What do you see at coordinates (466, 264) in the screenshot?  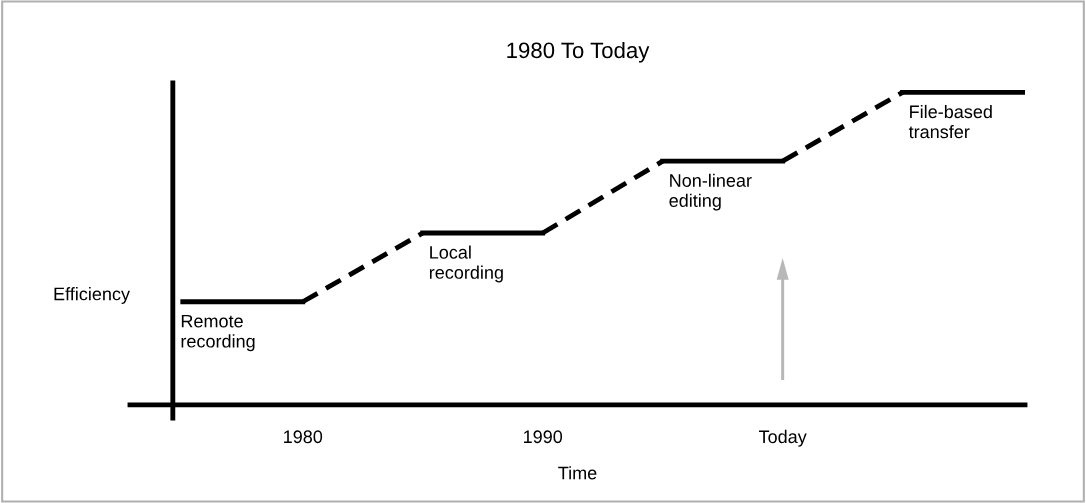 I see `annotation: Local recording` at bounding box center [466, 264].